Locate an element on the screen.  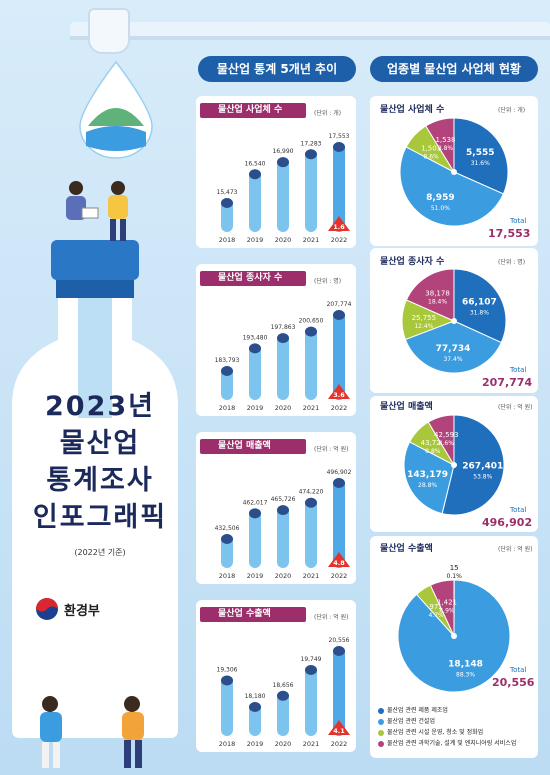
title-line-4: 인포그래픽 is located at coordinates (100, 517).